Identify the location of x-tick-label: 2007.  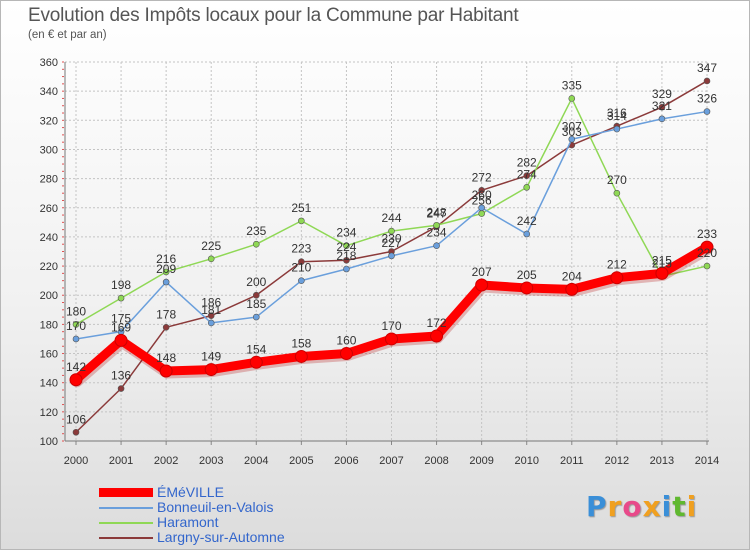
(391, 461).